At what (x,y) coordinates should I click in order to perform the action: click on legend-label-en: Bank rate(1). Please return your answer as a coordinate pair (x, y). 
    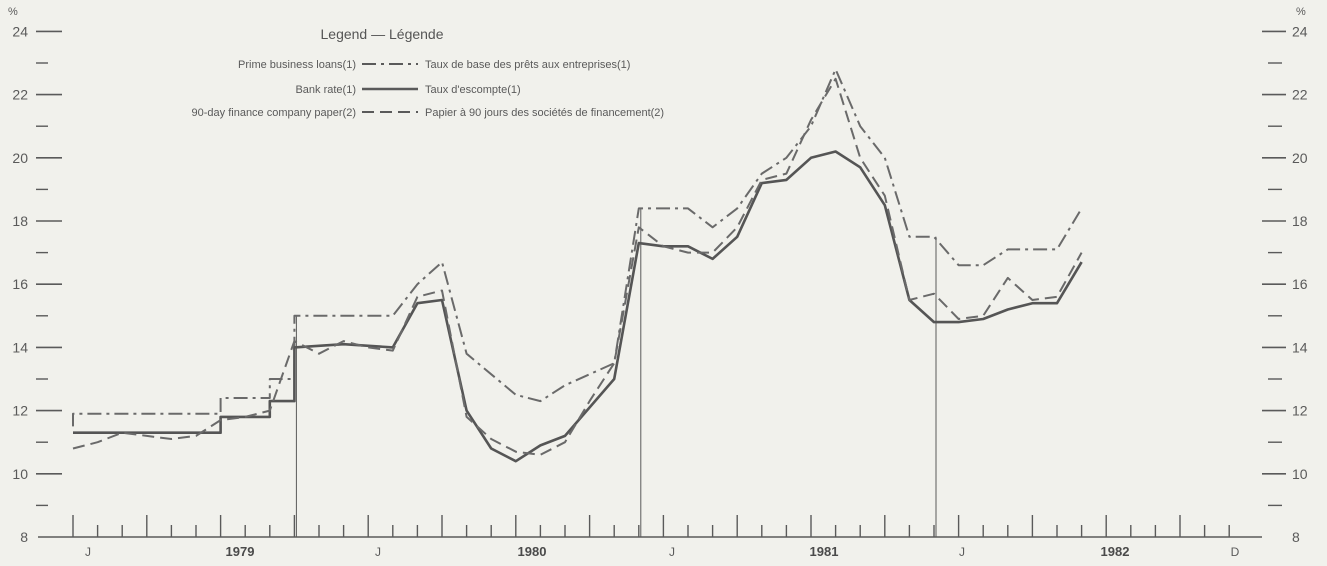
    Looking at the image, I should click on (325, 90).